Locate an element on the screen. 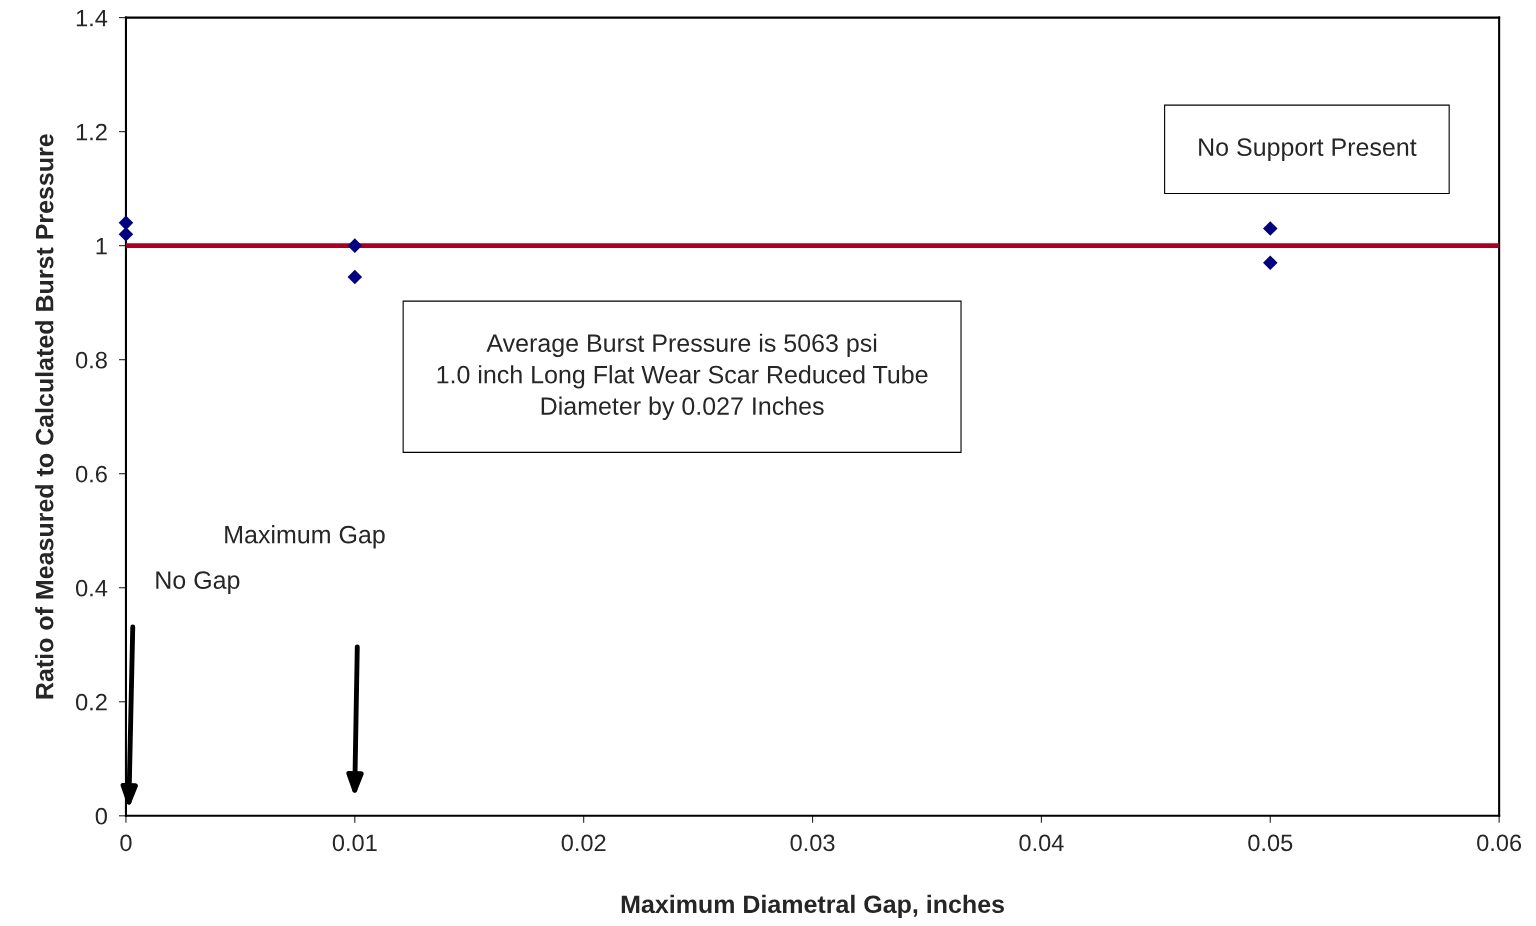 The width and height of the screenshot is (1536, 926). y-tick-label: 1.4 is located at coordinates (92, 18).